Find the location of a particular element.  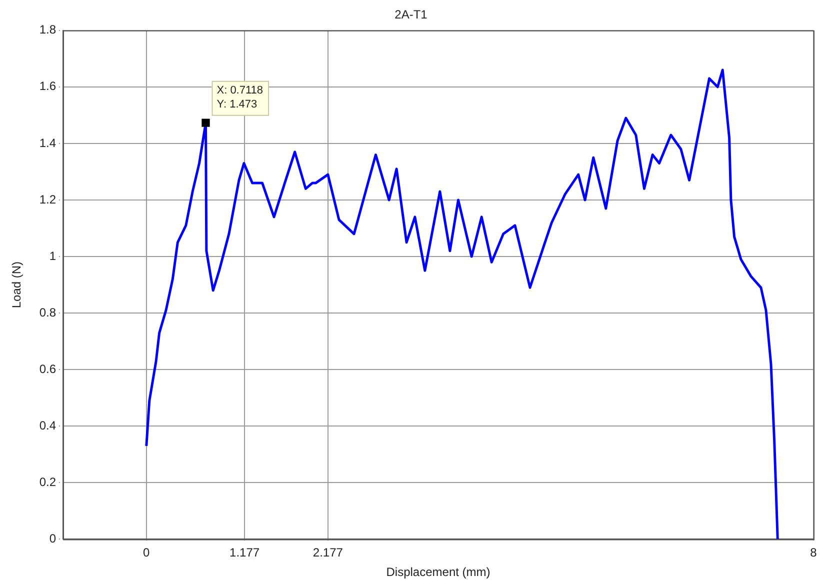

x-axis-title: Displacement (mm) is located at coordinates (438, 572).